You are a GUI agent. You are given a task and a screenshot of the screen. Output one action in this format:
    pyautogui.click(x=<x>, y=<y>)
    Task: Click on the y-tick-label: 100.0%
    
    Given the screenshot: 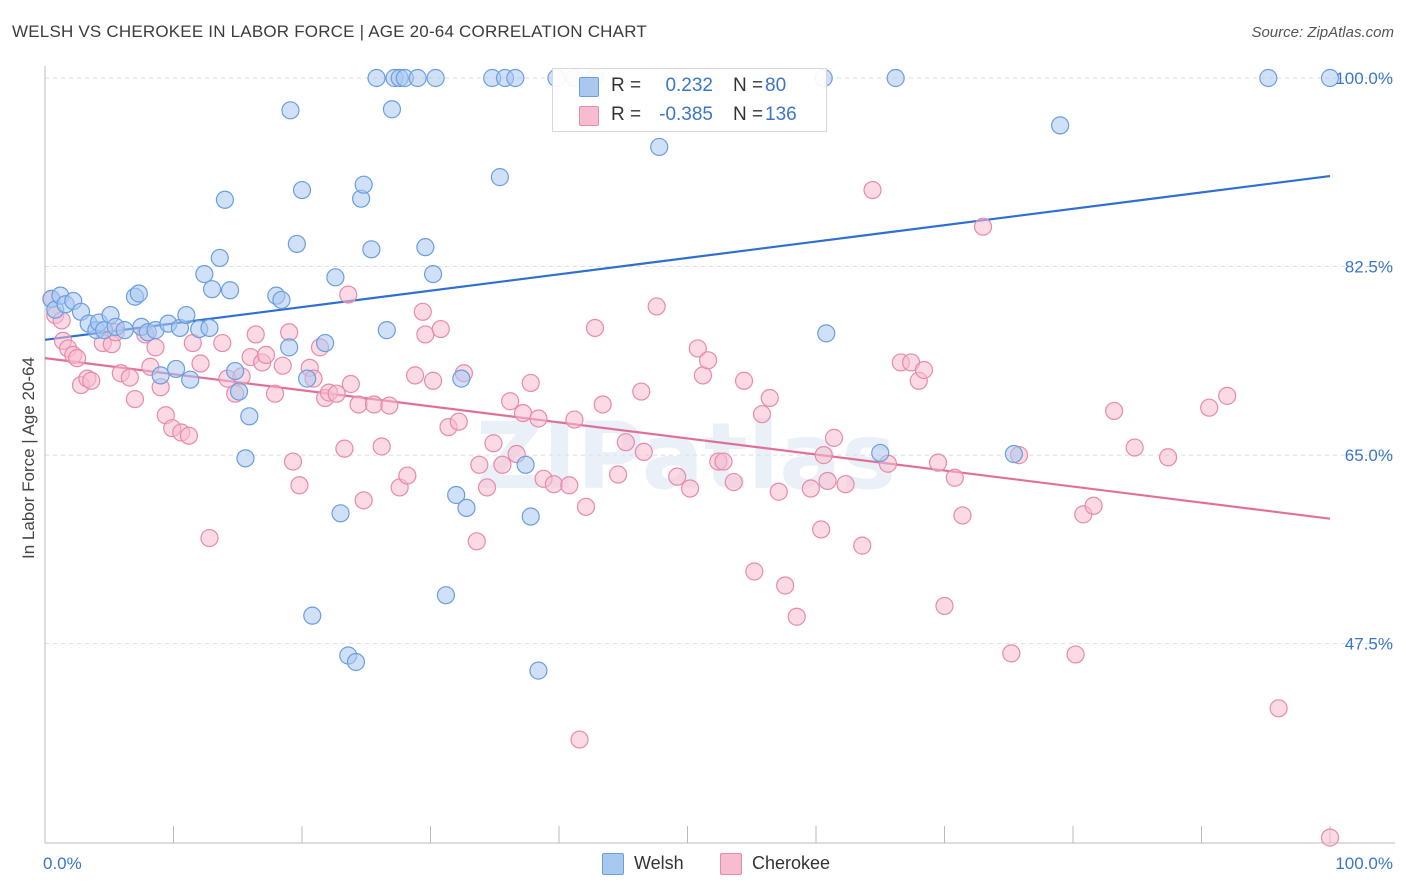 What is the action you would take?
    pyautogui.click(x=1364, y=78)
    